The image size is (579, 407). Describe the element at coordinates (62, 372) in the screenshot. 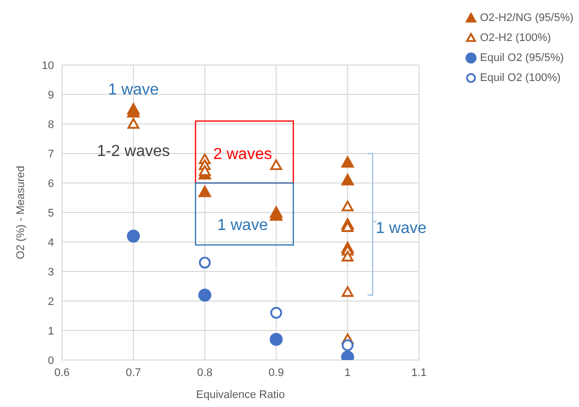

I see `x-tick-label: 0.6` at that location.